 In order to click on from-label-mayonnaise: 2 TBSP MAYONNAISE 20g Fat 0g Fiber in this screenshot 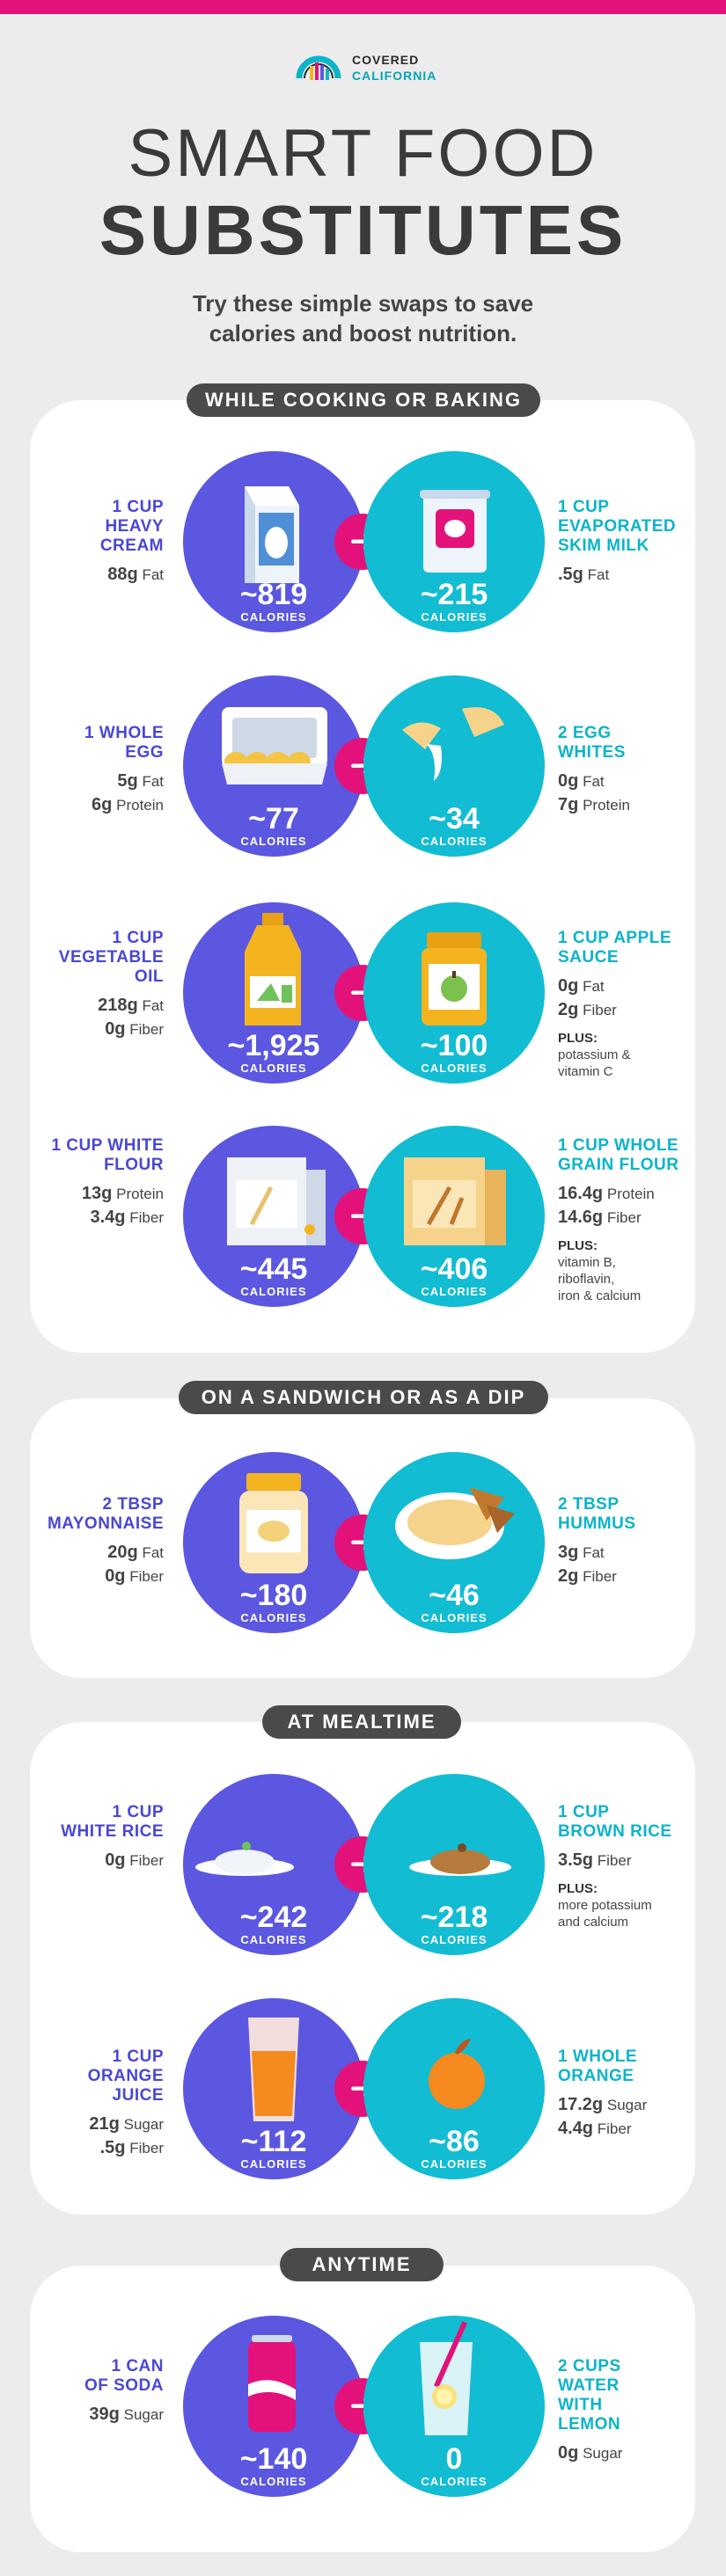, I will do `click(98, 1541)`.